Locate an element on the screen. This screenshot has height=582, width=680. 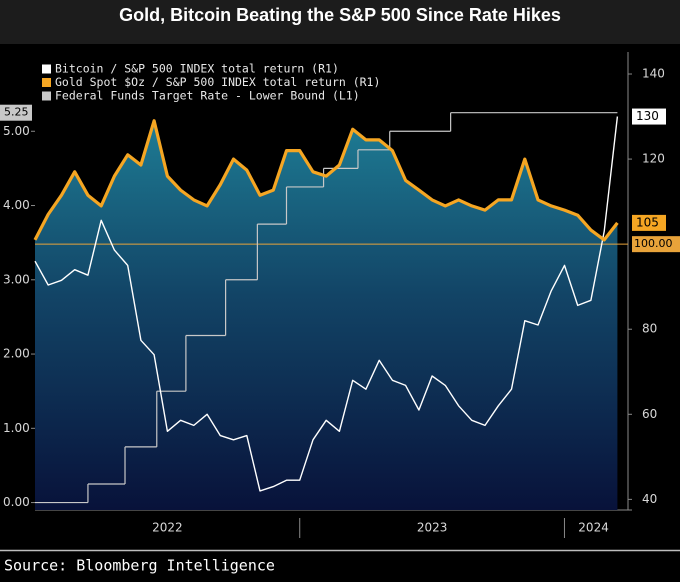
y-tick-label: 1.00 is located at coordinates (16, 428).